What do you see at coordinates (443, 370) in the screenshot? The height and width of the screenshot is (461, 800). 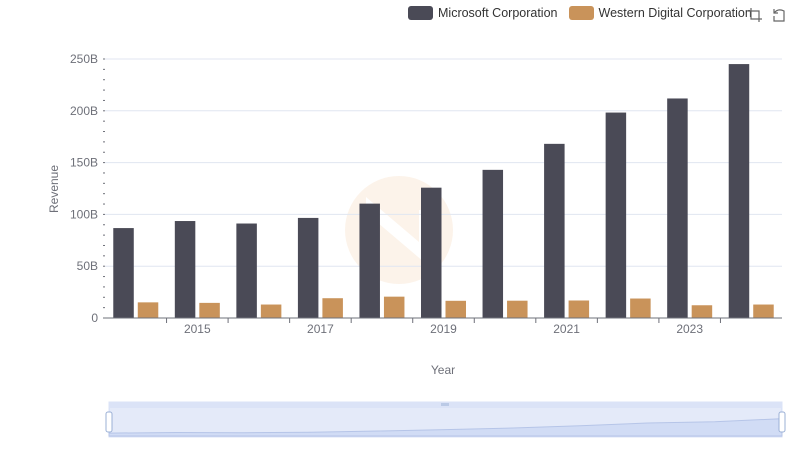 I see `x-axis-title: Year` at bounding box center [443, 370].